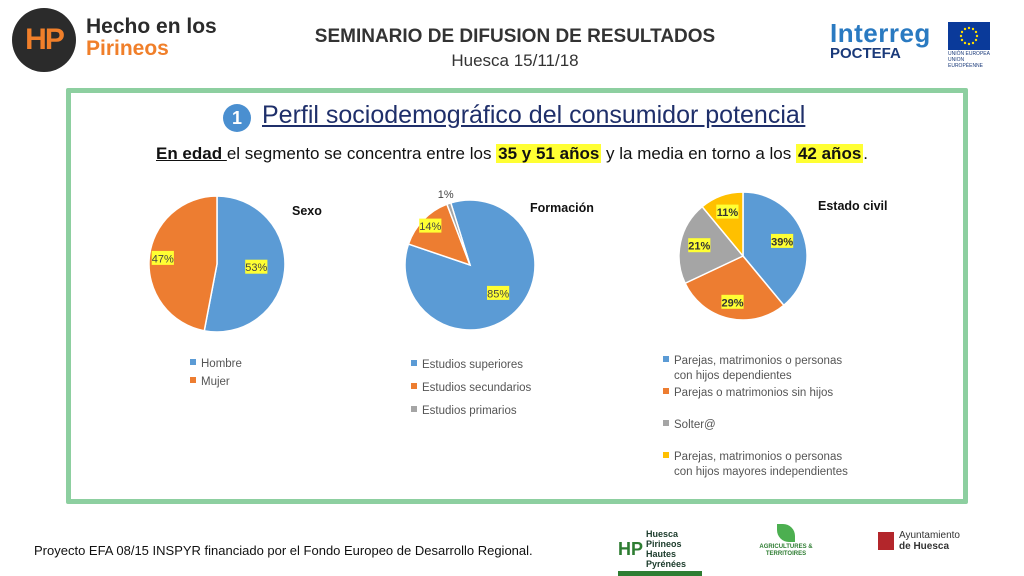  I want to click on interreg-logo: Interreg POCTEFA, so click(880, 41).